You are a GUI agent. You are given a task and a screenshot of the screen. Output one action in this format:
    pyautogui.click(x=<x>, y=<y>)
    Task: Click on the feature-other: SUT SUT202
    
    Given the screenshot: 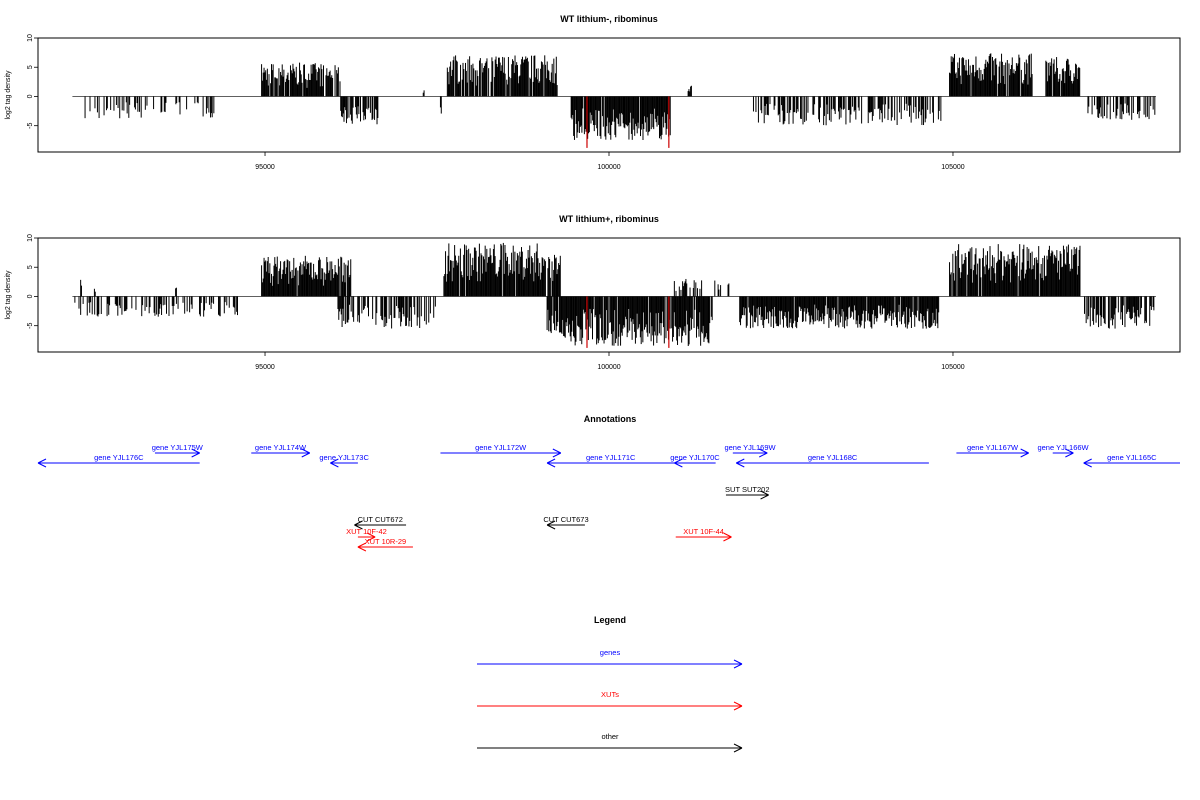 What is the action you would take?
    pyautogui.click(x=747, y=492)
    